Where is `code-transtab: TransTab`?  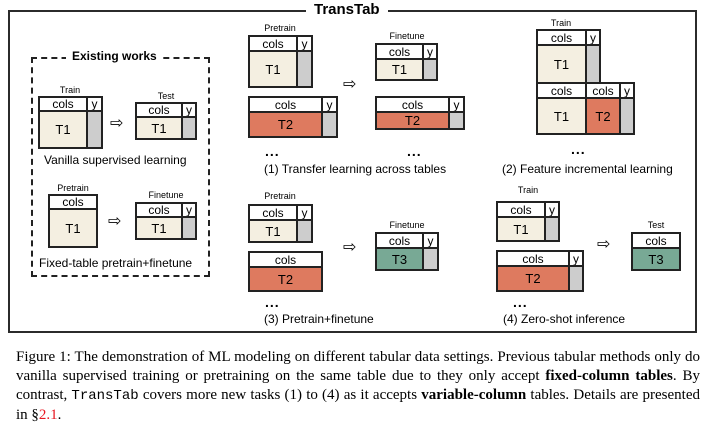 code-transtab: TransTab is located at coordinates (105, 396).